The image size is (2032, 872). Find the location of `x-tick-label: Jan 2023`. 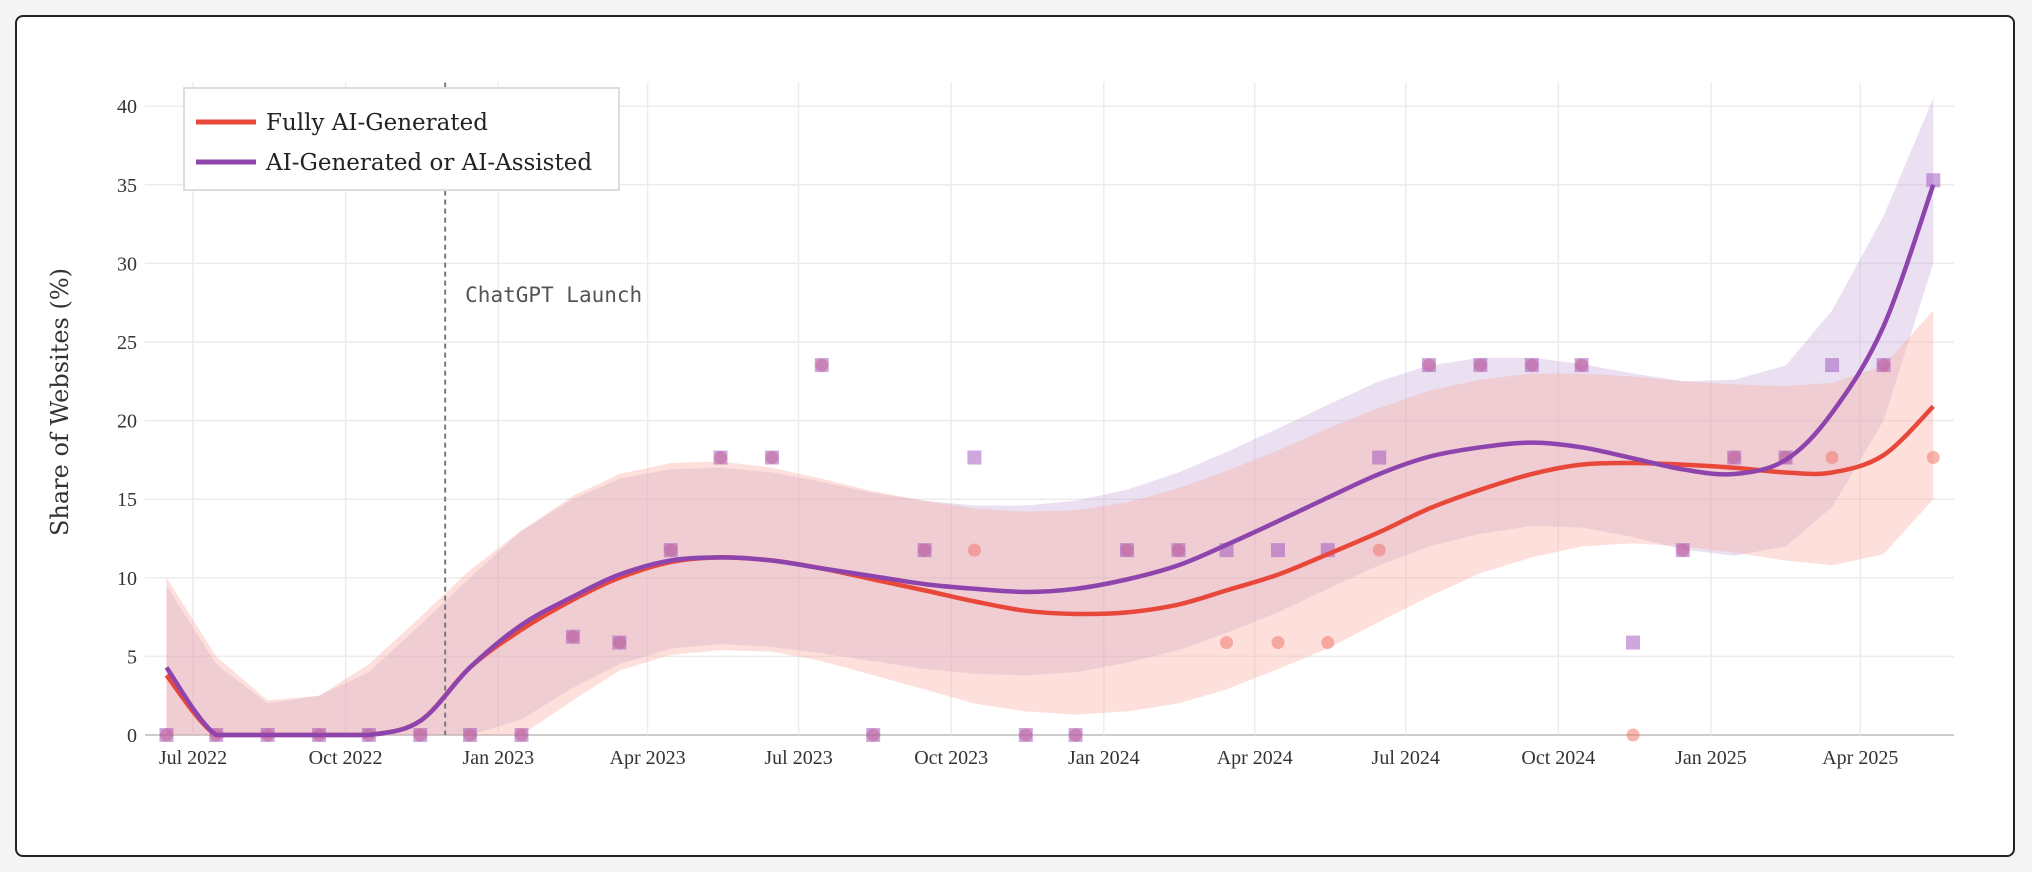

x-tick-label: Jan 2023 is located at coordinates (498, 758).